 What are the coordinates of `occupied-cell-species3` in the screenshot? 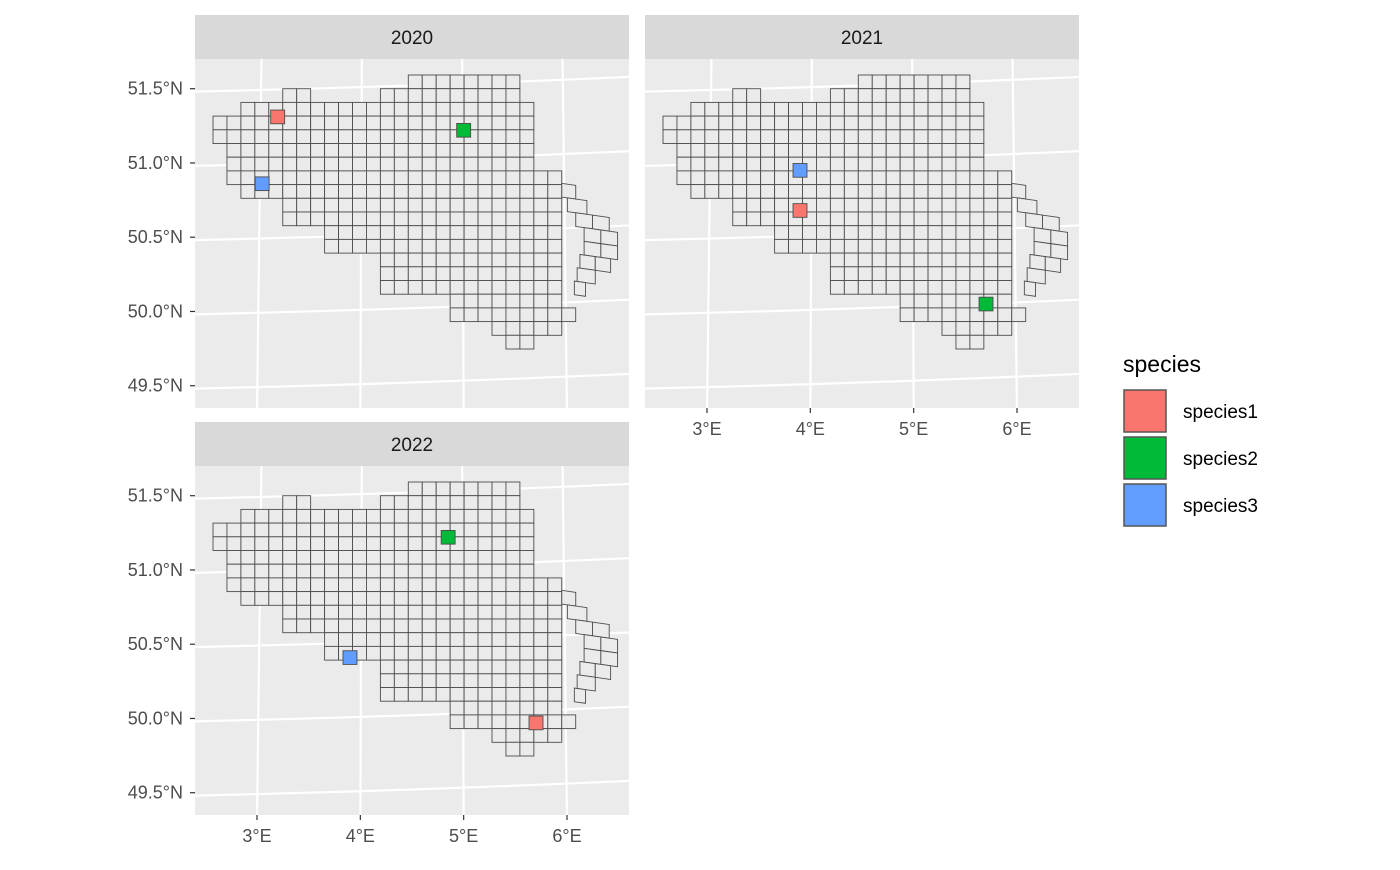 It's located at (800, 170).